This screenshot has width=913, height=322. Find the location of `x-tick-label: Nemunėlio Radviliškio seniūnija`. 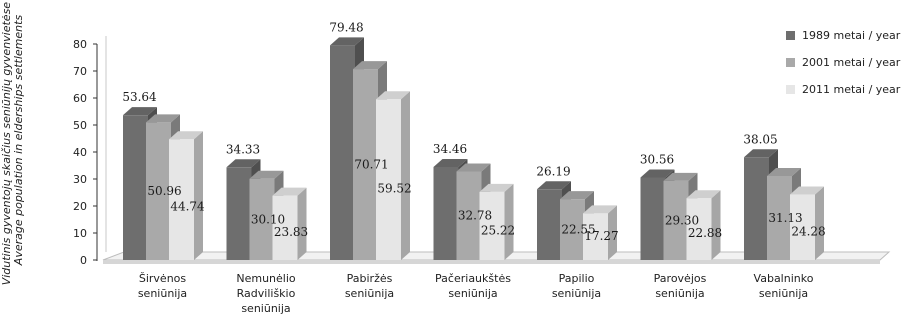

x-tick-label: Nemunėlio Radviliškio seniūnija is located at coordinates (266, 293).